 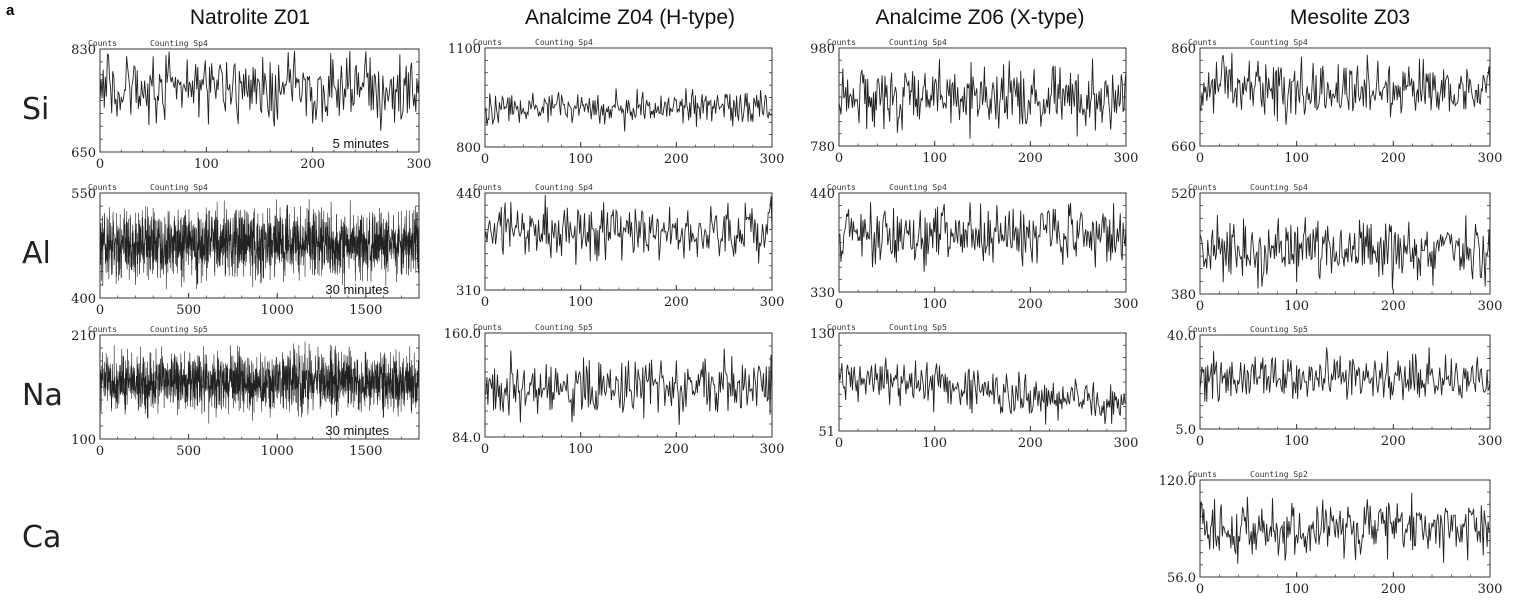 What do you see at coordinates (10, 10) in the screenshot?
I see `panel-letter: a` at bounding box center [10, 10].